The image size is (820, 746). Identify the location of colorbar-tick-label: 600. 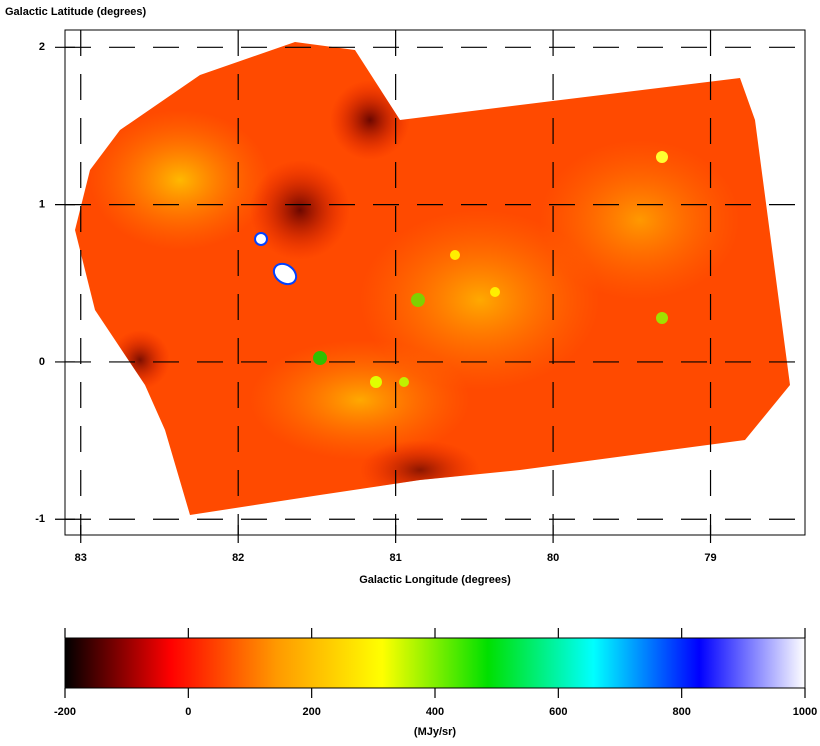
(558, 712).